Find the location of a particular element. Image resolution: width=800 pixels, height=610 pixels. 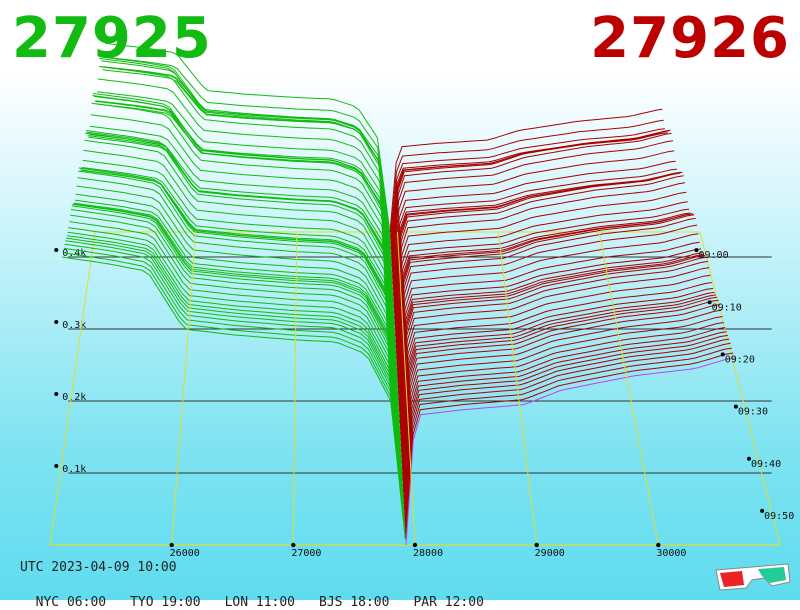

right-edge is located at coordinates (740, 388).